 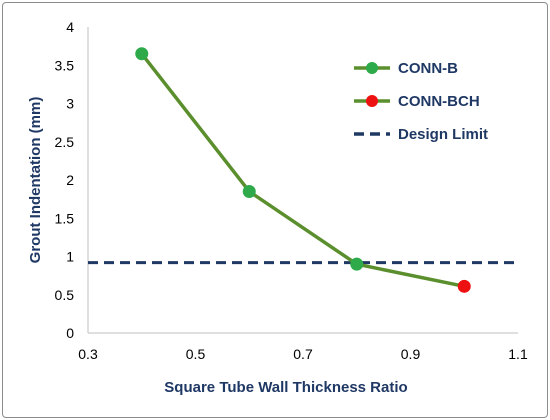 I want to click on legend: CONN-B CONN-BCH Design Limit, so click(x=421, y=101).